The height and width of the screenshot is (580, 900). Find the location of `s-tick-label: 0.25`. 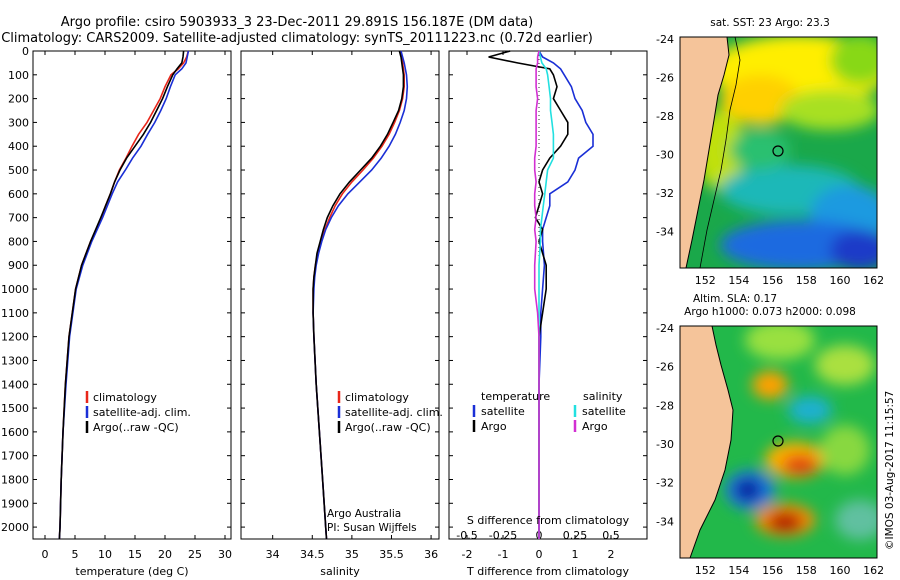

s-tick-label: 0.25 is located at coordinates (575, 535).